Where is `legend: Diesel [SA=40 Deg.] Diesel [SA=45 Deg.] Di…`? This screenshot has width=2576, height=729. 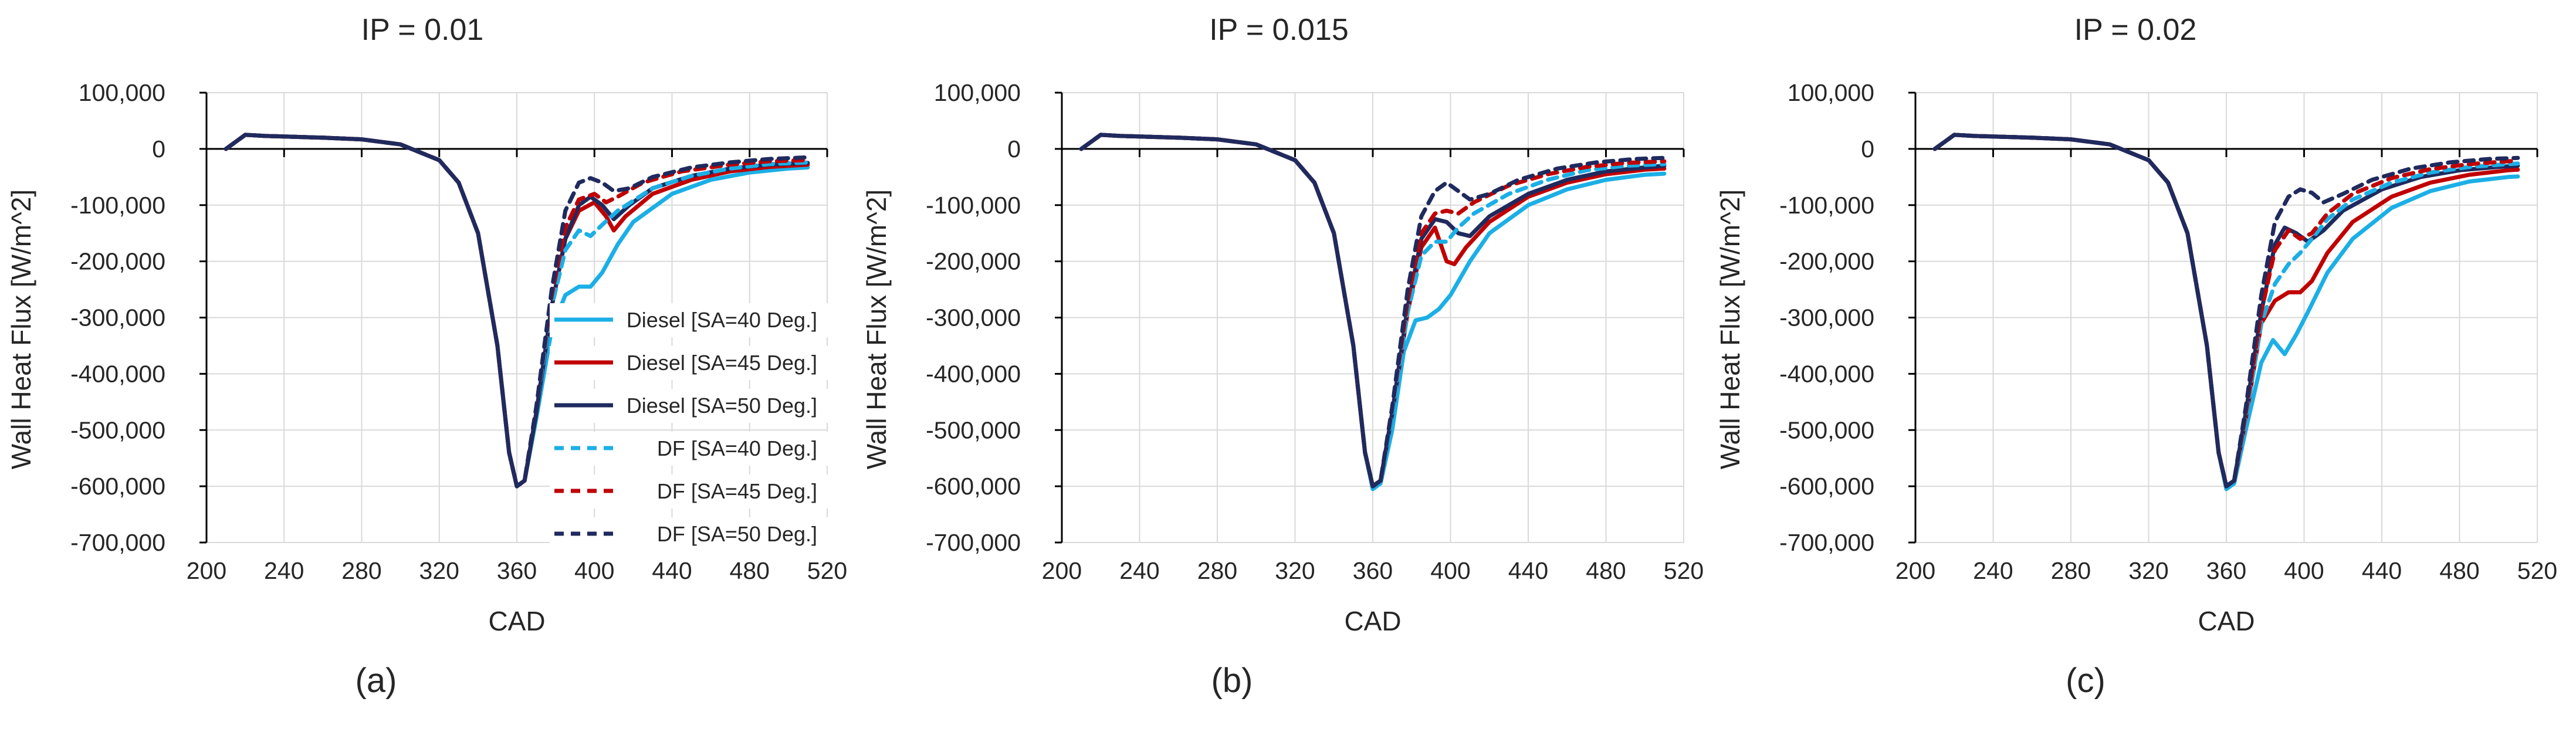 legend: Diesel [SA=40 Deg.] Diesel [SA=45 Deg.] Di… is located at coordinates (701, 427).